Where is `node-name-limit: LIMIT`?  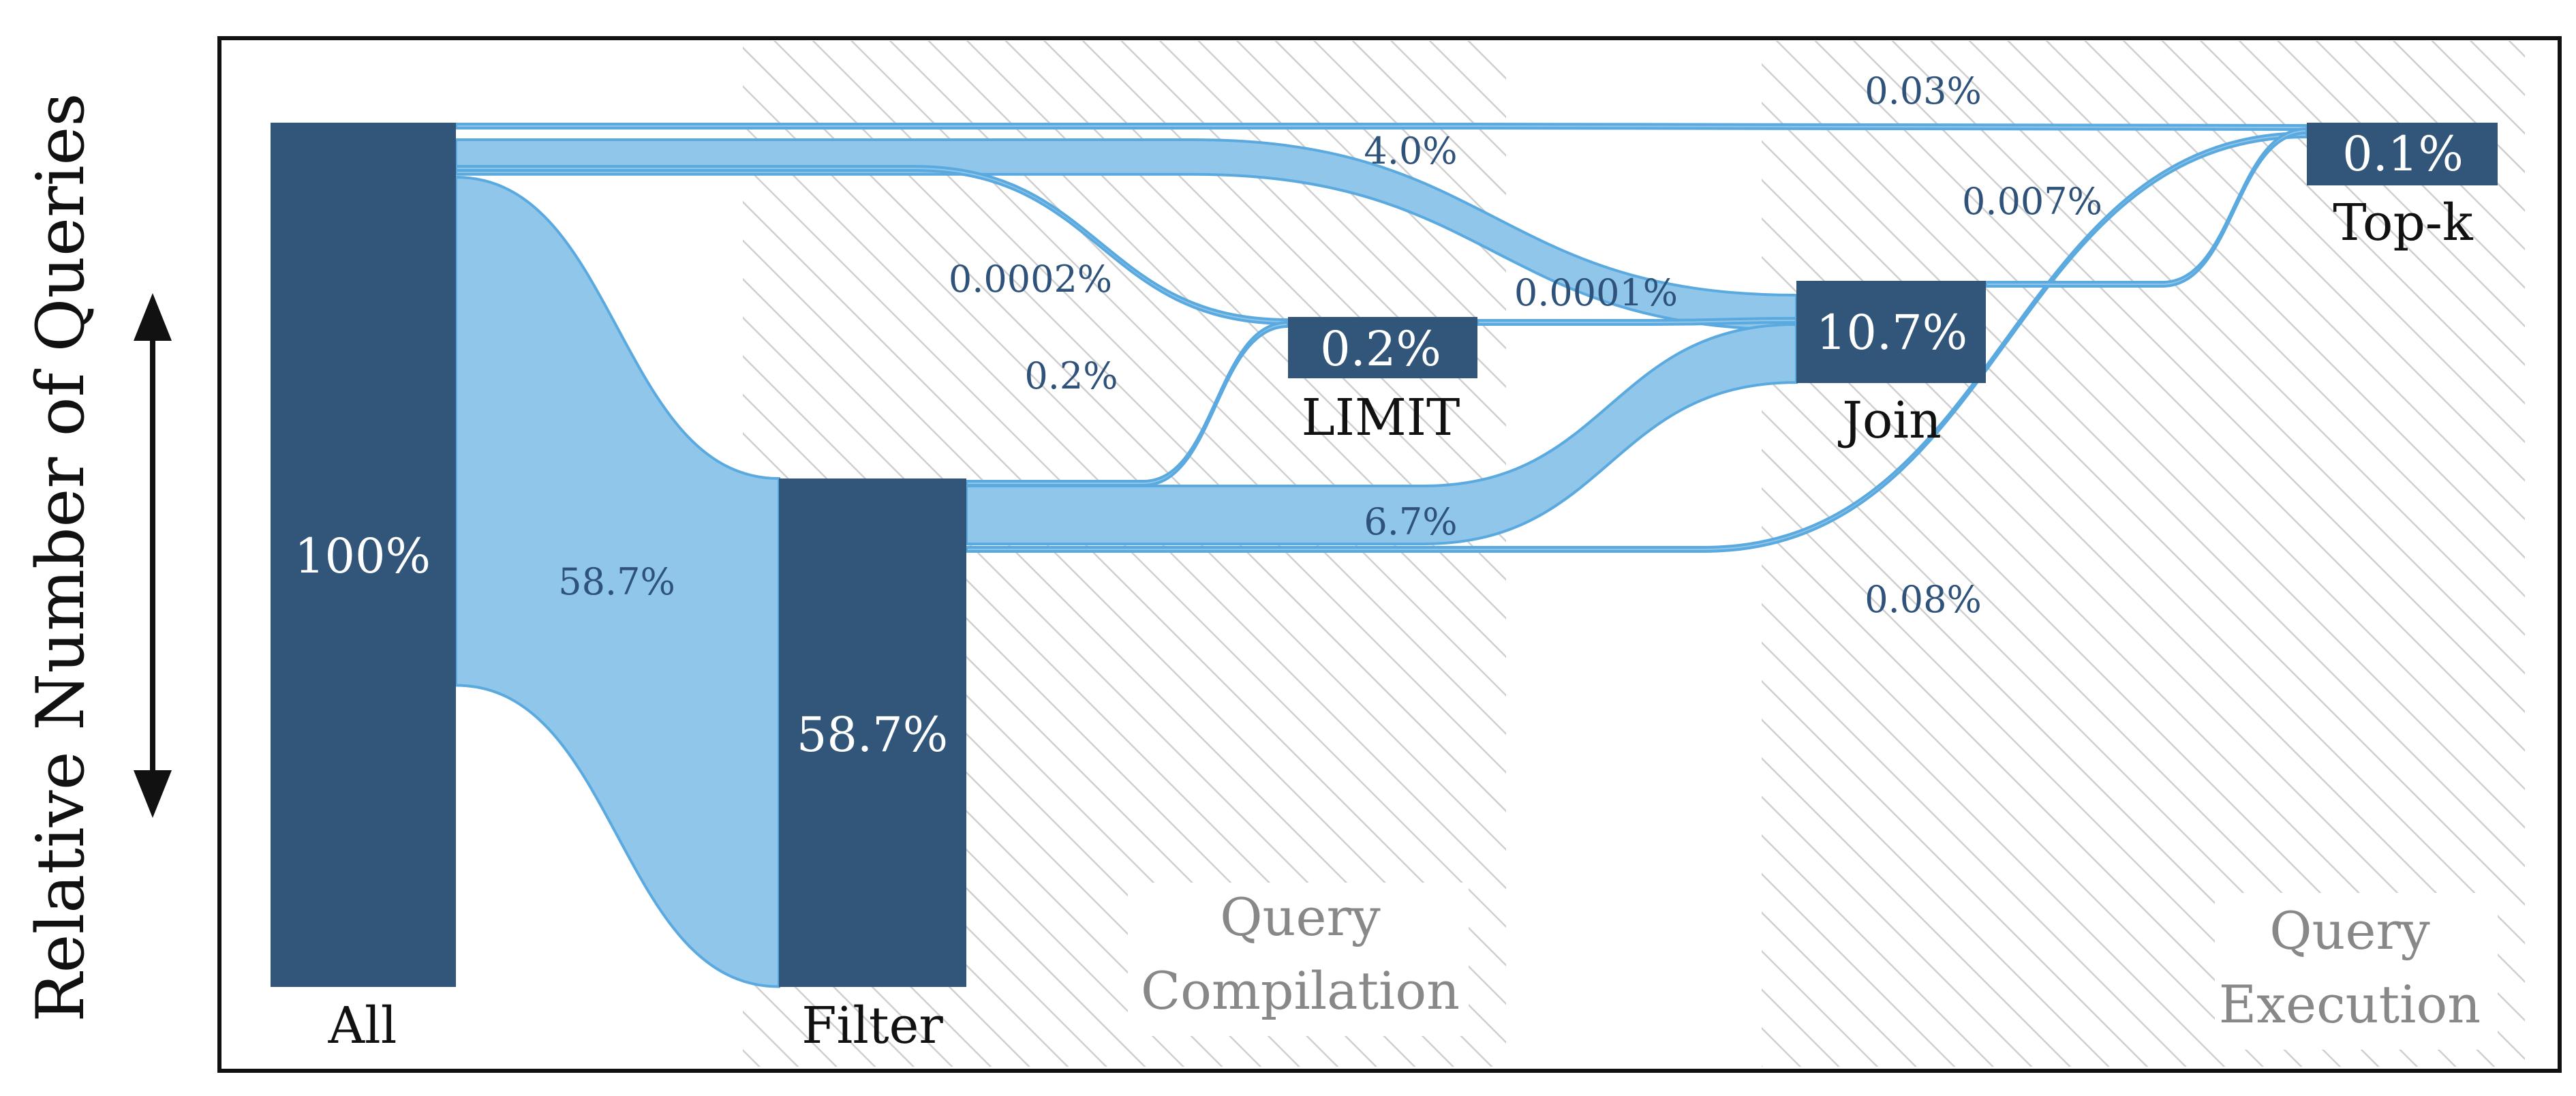
node-name-limit: LIMIT is located at coordinates (1381, 418).